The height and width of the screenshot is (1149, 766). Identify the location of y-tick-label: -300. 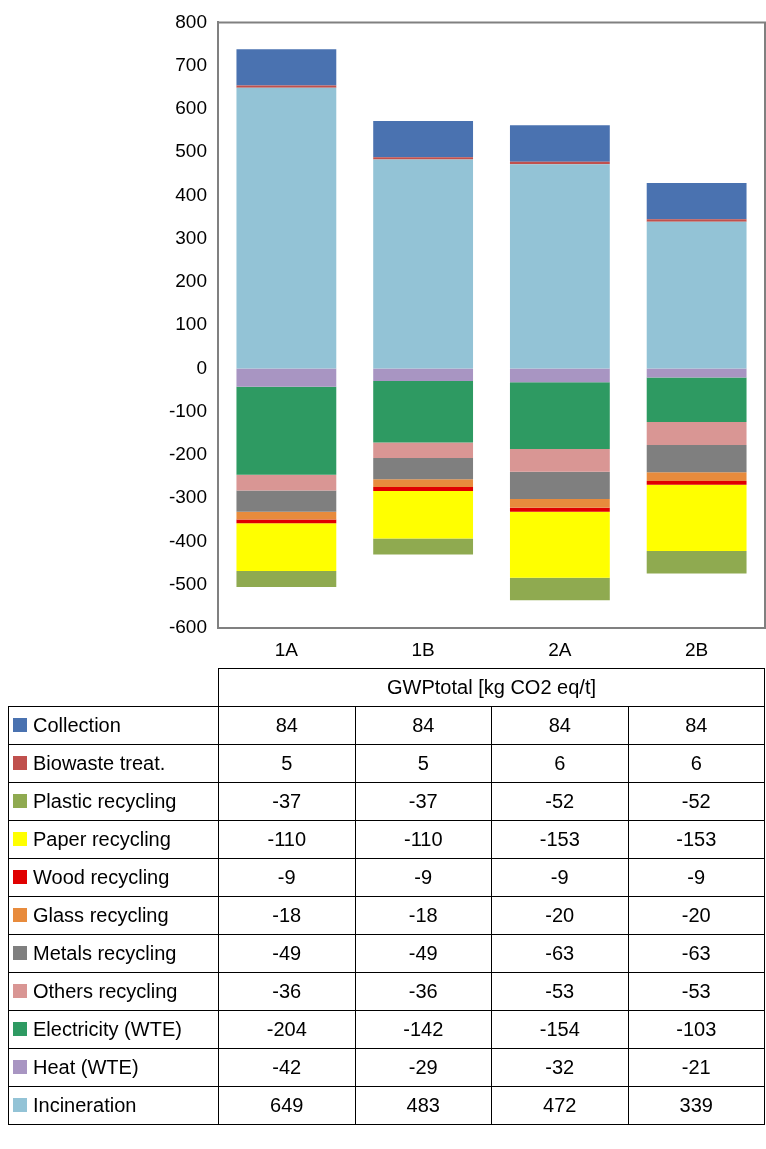
(187, 497).